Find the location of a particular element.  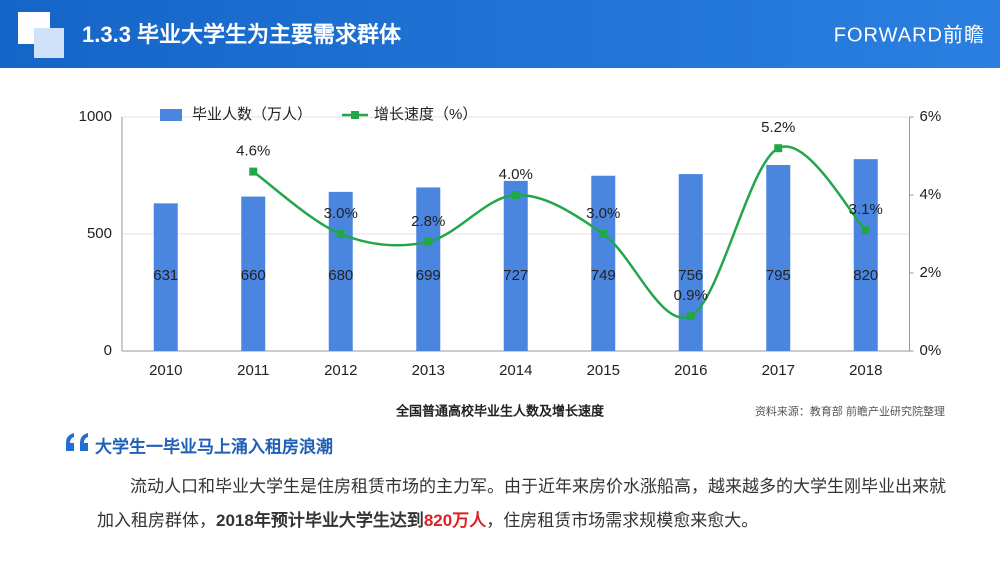

y2-tick-label: 6% is located at coordinates (931, 116).